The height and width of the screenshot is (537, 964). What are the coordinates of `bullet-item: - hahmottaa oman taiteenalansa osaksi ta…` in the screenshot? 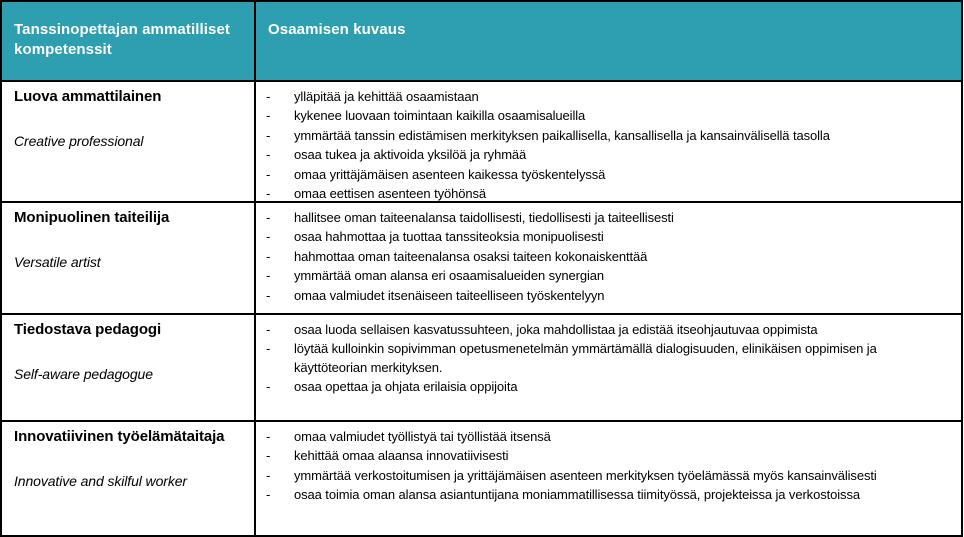 It's located at (604, 257).